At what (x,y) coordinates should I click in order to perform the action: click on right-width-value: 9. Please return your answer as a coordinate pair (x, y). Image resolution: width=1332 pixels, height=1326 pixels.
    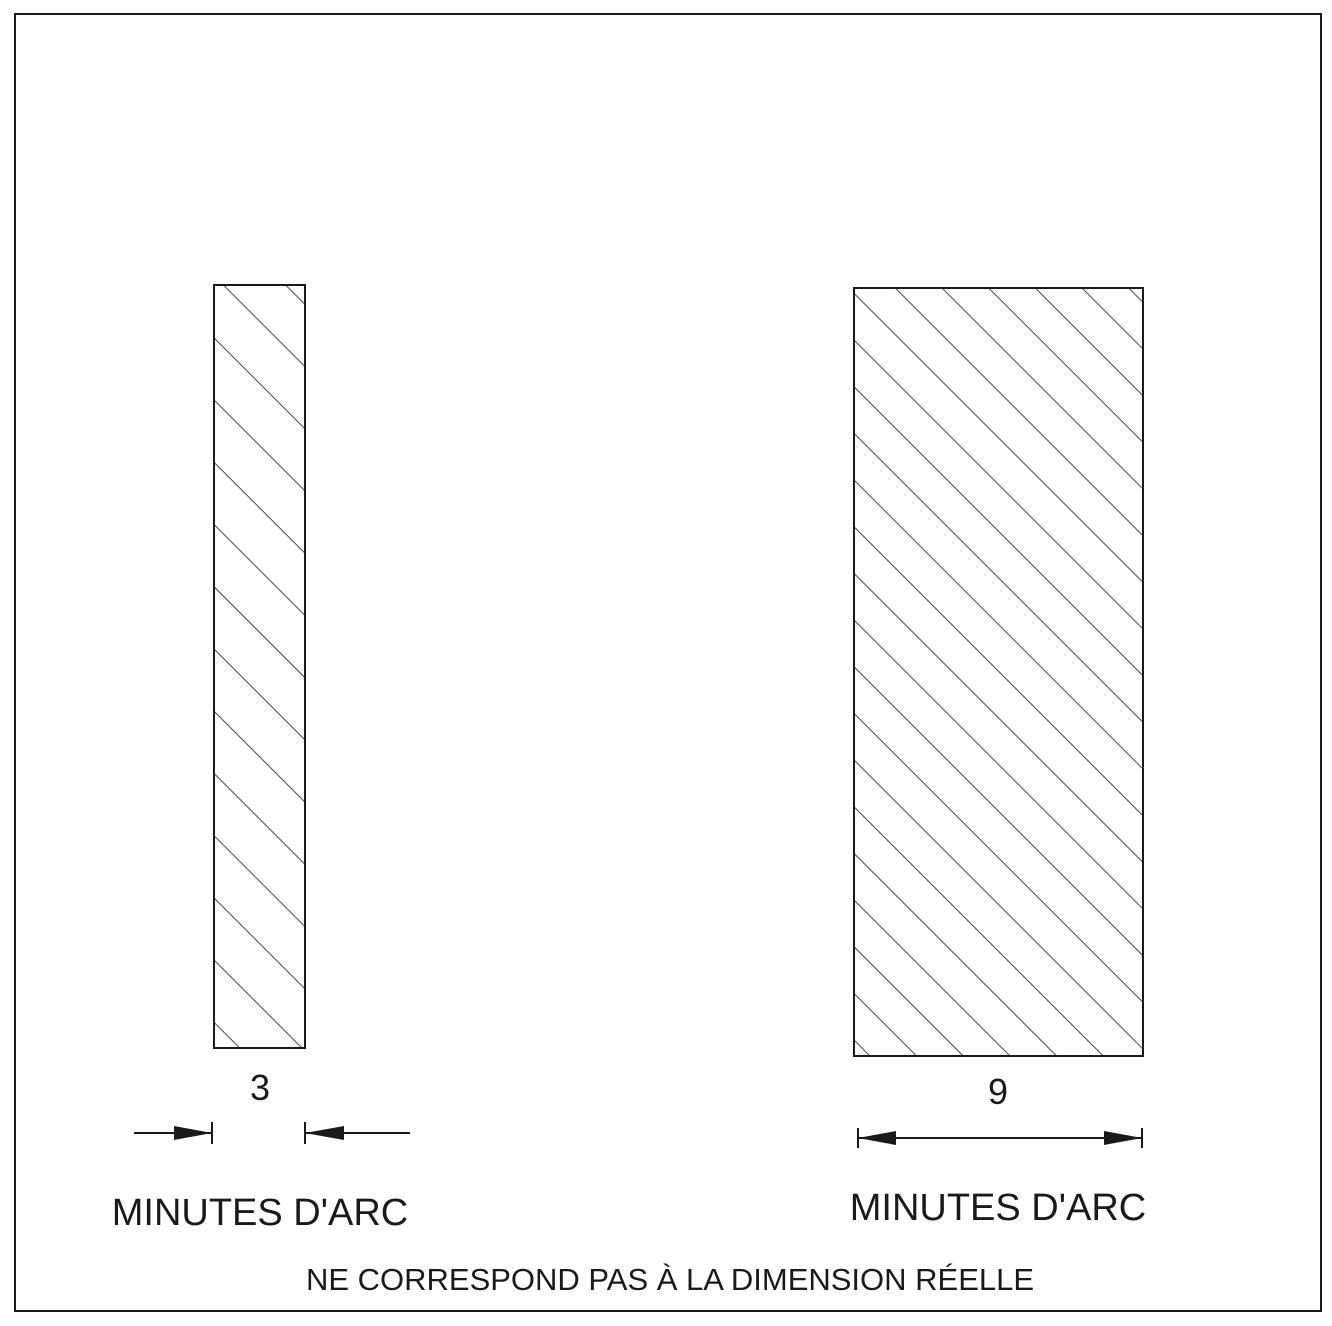
    Looking at the image, I should click on (998, 1091).